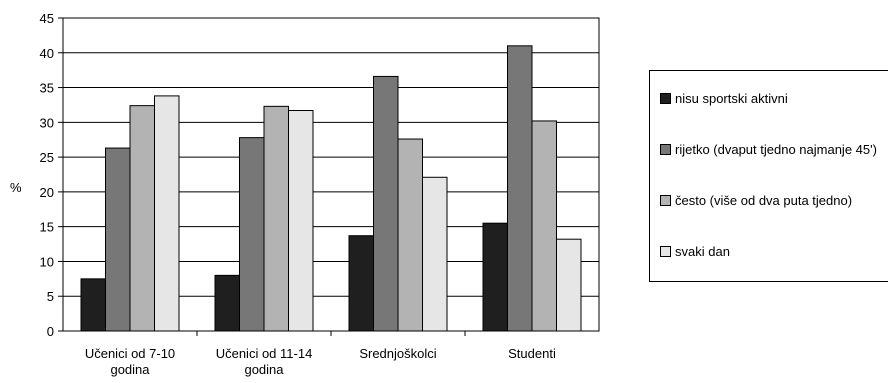  I want to click on legend-item: često (više od dva puta tjedno), so click(756, 200).